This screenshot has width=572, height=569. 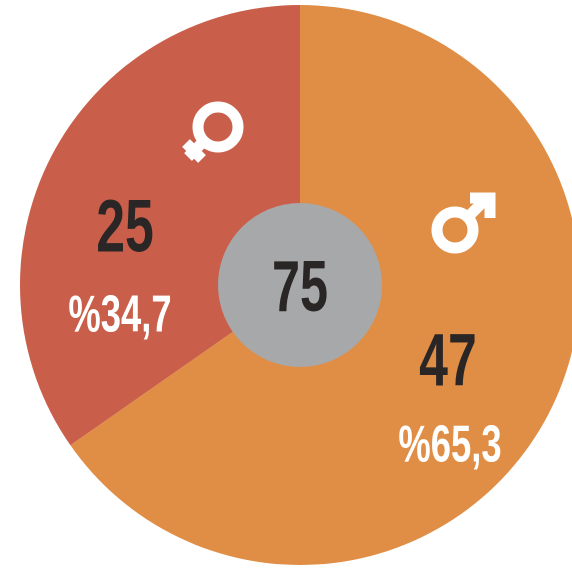 What do you see at coordinates (119, 313) in the screenshot?
I see `percent-label: %34,7` at bounding box center [119, 313].